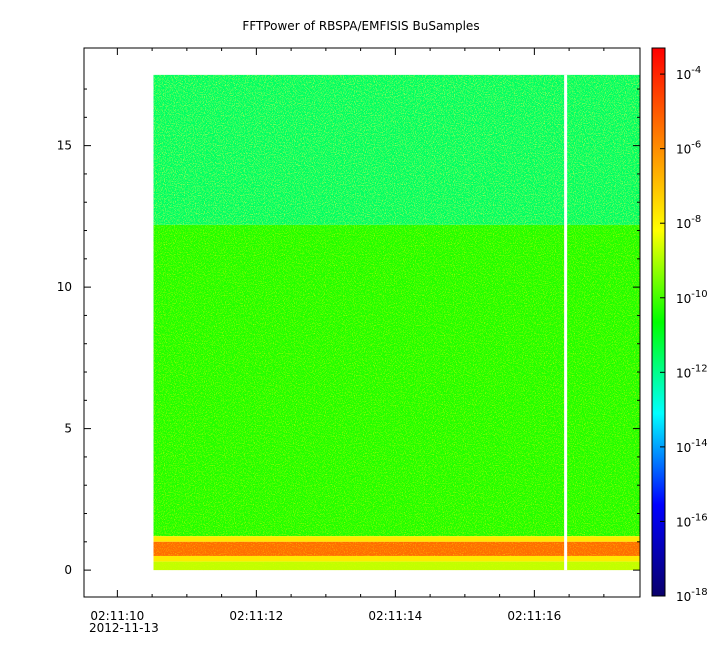 The image size is (724, 656). I want to click on chart-title: FFTPower of RBSPA/EMFISIS BuSamples, so click(360, 26).